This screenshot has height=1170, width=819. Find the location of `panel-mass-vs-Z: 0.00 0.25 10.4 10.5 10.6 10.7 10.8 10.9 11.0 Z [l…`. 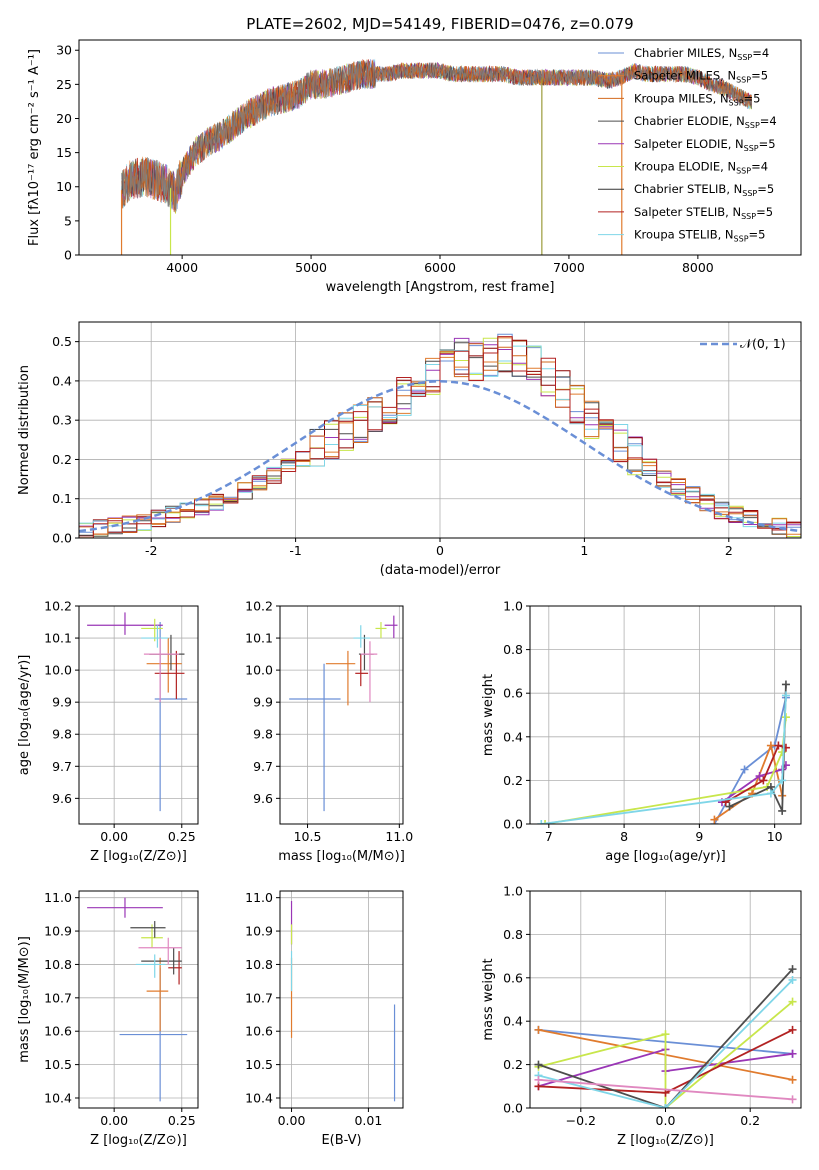

panel-mass-vs-Z: 0.00 0.25 10.4 10.5 10.6 10.7 10.8 10.9 11.0 Z [l… is located at coordinates (108, 1019).